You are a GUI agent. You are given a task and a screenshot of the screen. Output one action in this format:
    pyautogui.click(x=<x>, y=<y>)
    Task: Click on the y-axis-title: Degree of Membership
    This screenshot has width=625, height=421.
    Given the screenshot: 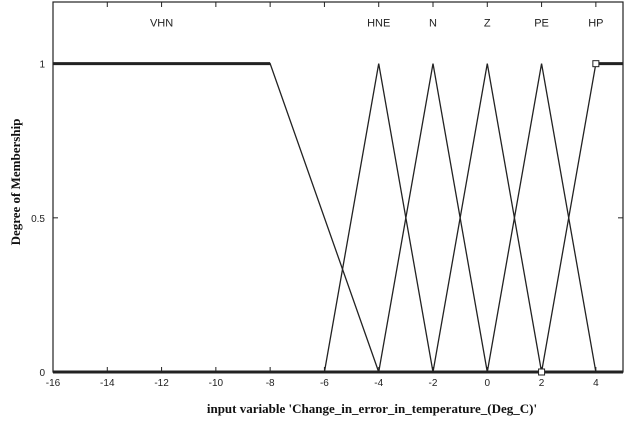 What is the action you would take?
    pyautogui.click(x=15, y=182)
    